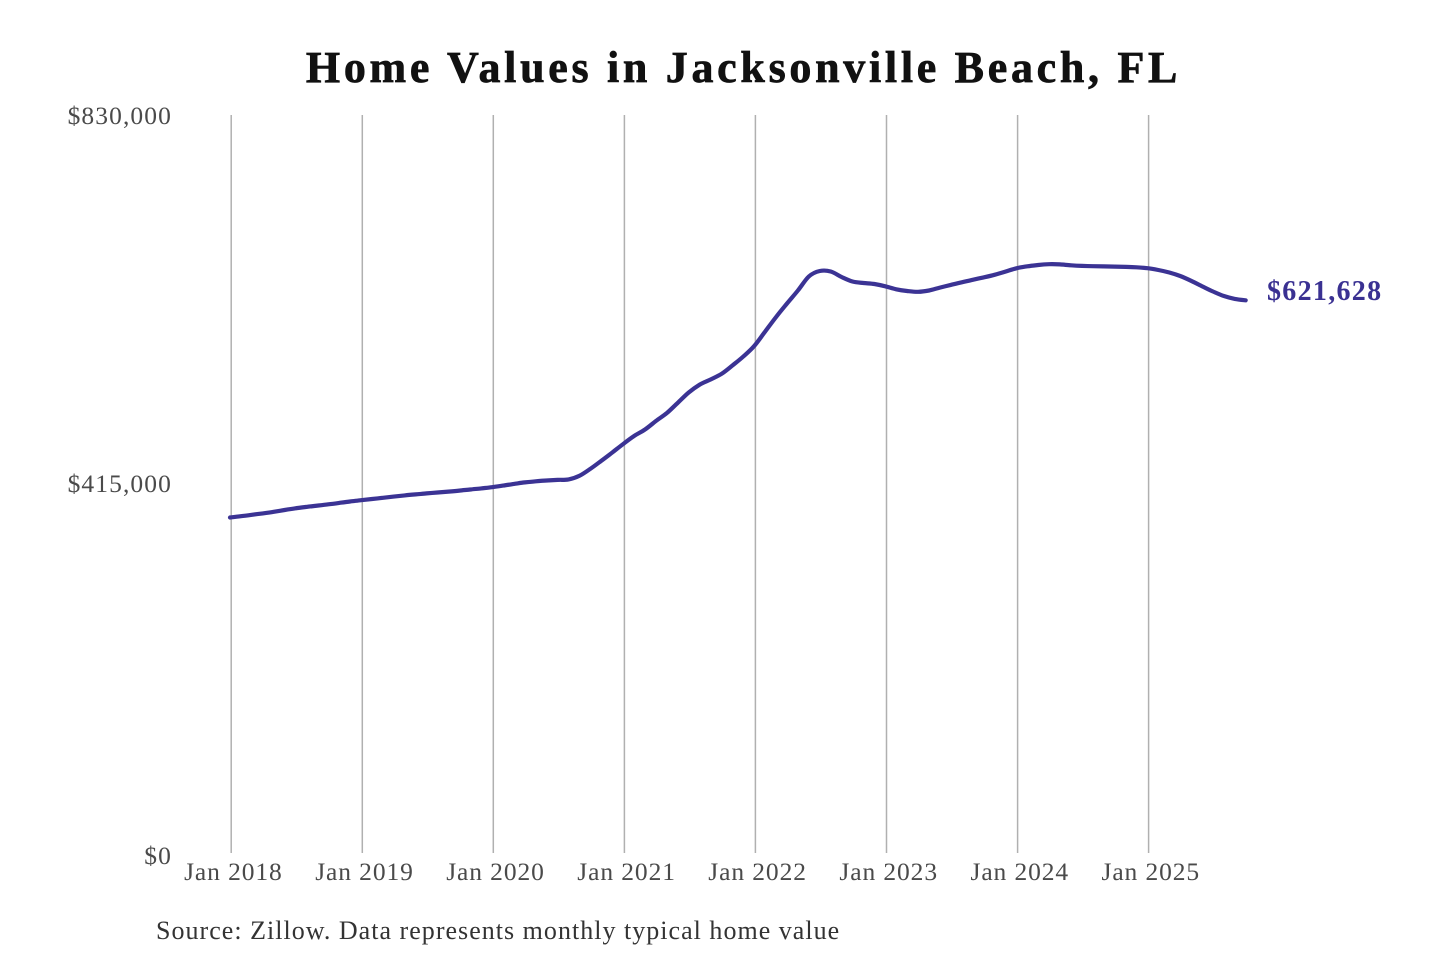  Describe the element at coordinates (364, 871) in the screenshot. I see `svg-text: Jan 2019` at that location.